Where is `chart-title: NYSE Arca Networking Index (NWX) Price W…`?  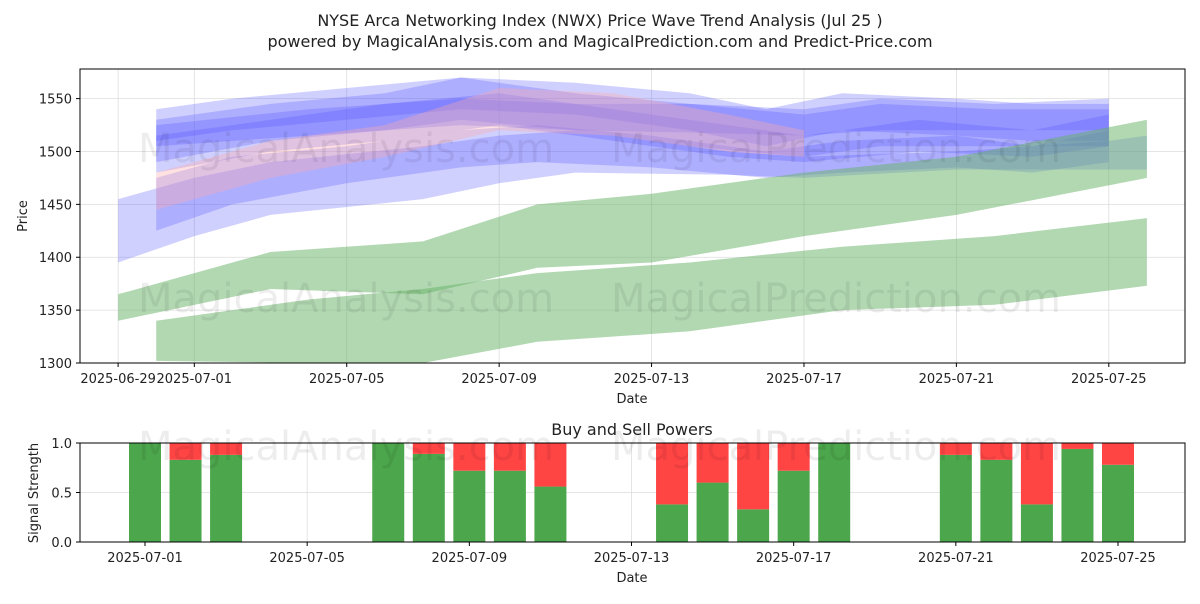 chart-title: NYSE Arca Networking Index (NWX) Price W… is located at coordinates (599, 20).